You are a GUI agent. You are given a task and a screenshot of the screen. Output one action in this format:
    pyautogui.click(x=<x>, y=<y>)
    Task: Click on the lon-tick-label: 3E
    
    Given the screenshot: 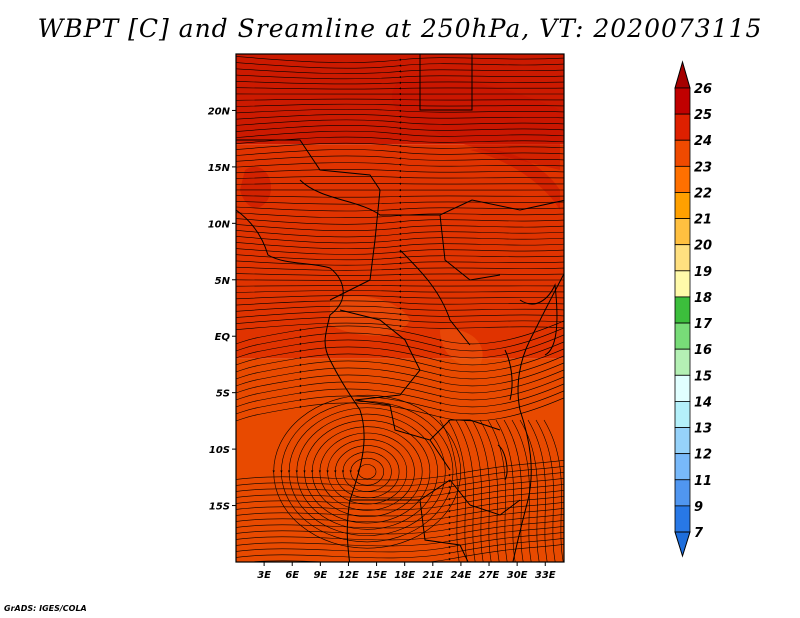 What is the action you would take?
    pyautogui.click(x=264, y=575)
    